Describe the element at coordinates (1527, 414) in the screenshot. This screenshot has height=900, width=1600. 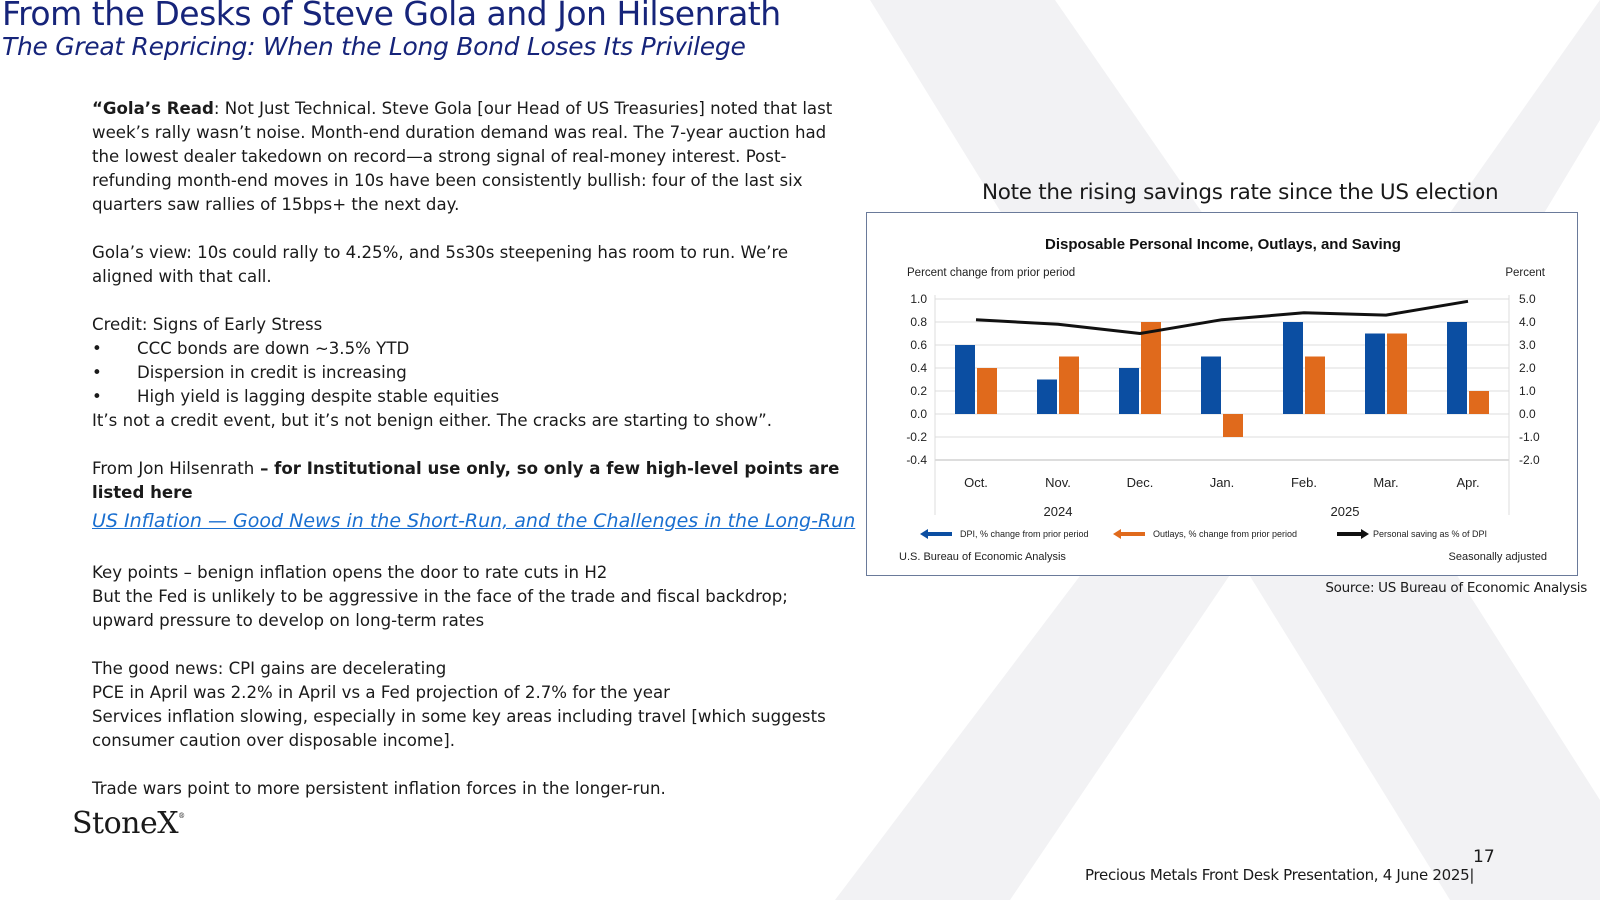
I see `y2-tick-label: 0.0` at that location.